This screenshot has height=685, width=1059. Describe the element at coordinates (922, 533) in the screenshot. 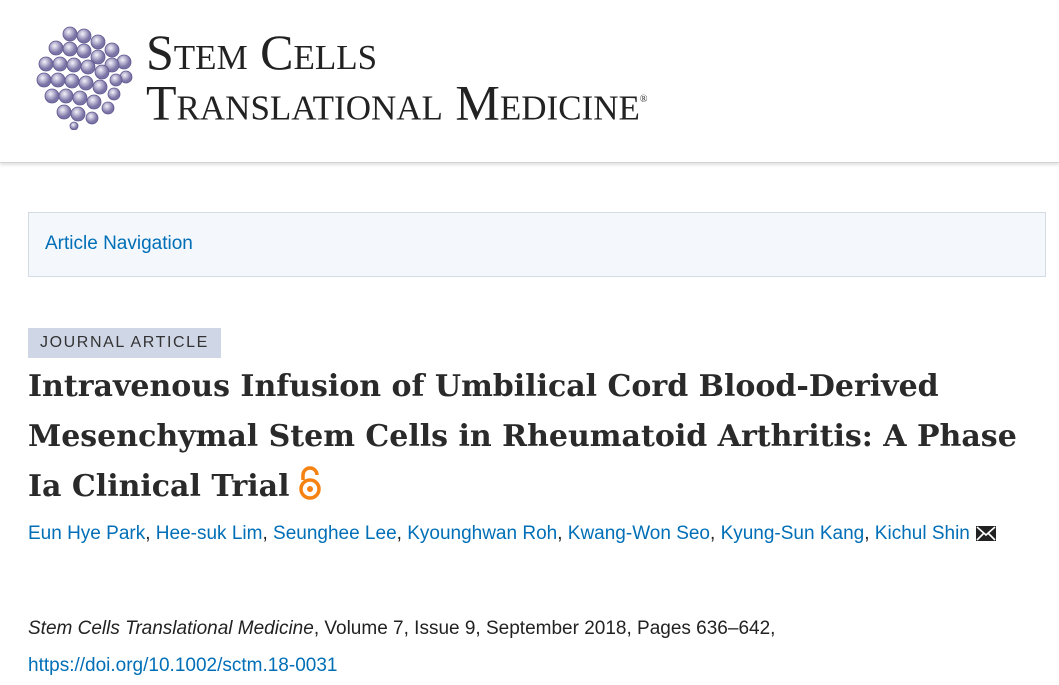

I see `author-link: Kichul Shin` at that location.